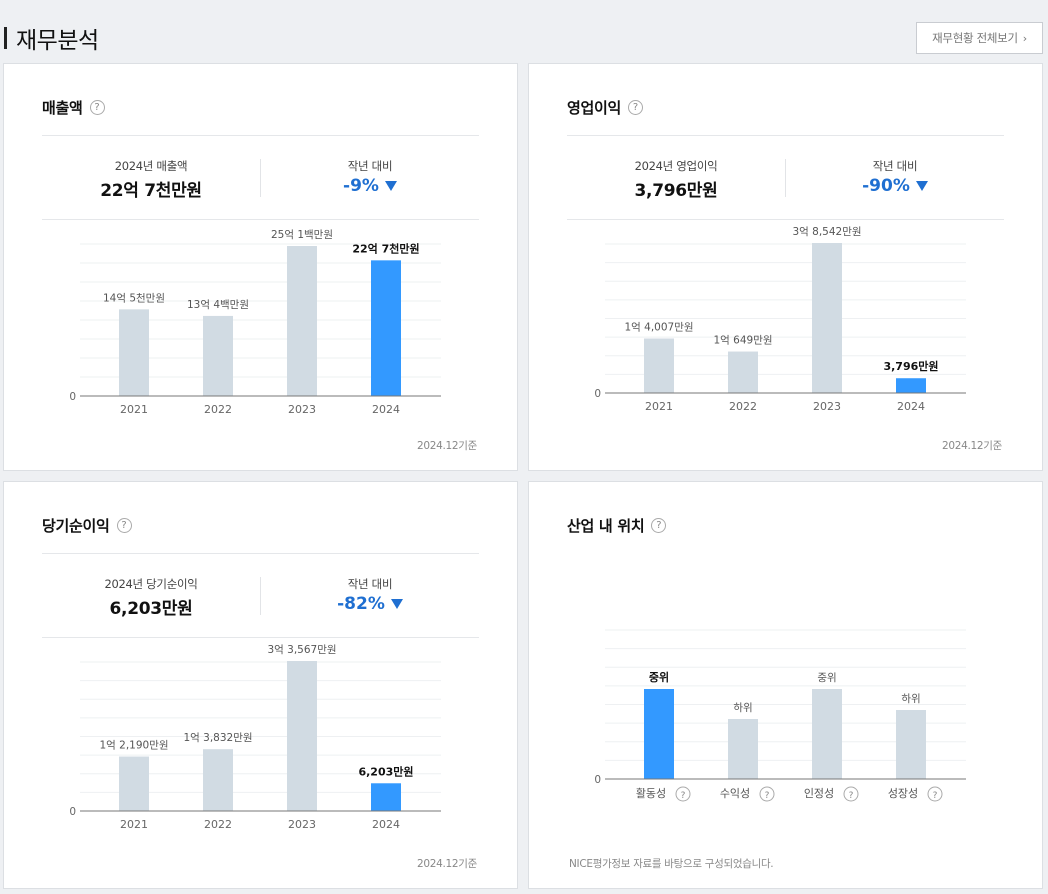 This screenshot has height=894, width=1048. What do you see at coordinates (915, 794) in the screenshot?
I see `category-label-성장성: 성장성?` at bounding box center [915, 794].